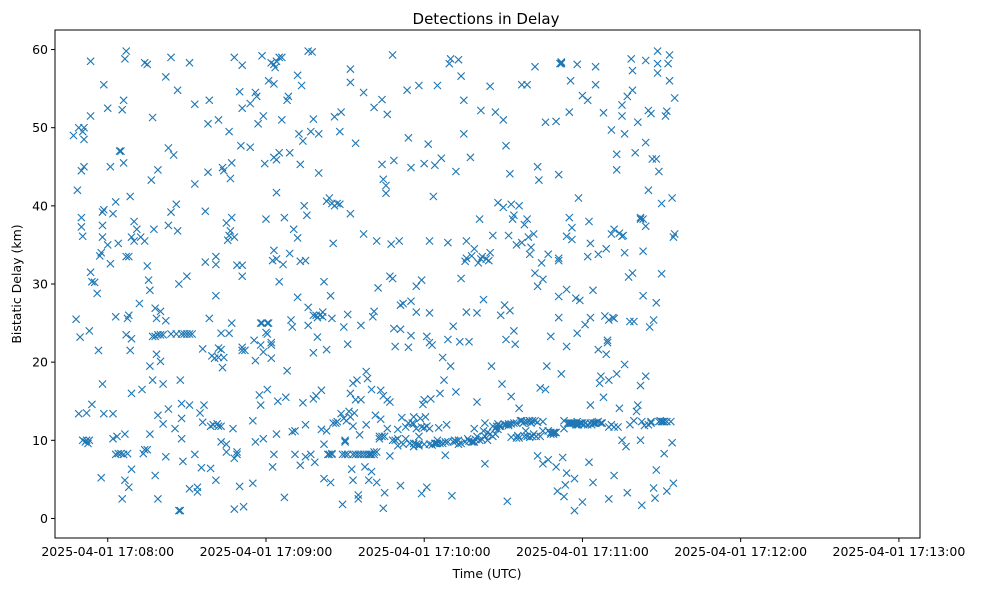 This screenshot has width=988, height=590. Describe the element at coordinates (424, 551) in the screenshot. I see `x-tick-label: 2025-04-01 17:10:00` at that location.